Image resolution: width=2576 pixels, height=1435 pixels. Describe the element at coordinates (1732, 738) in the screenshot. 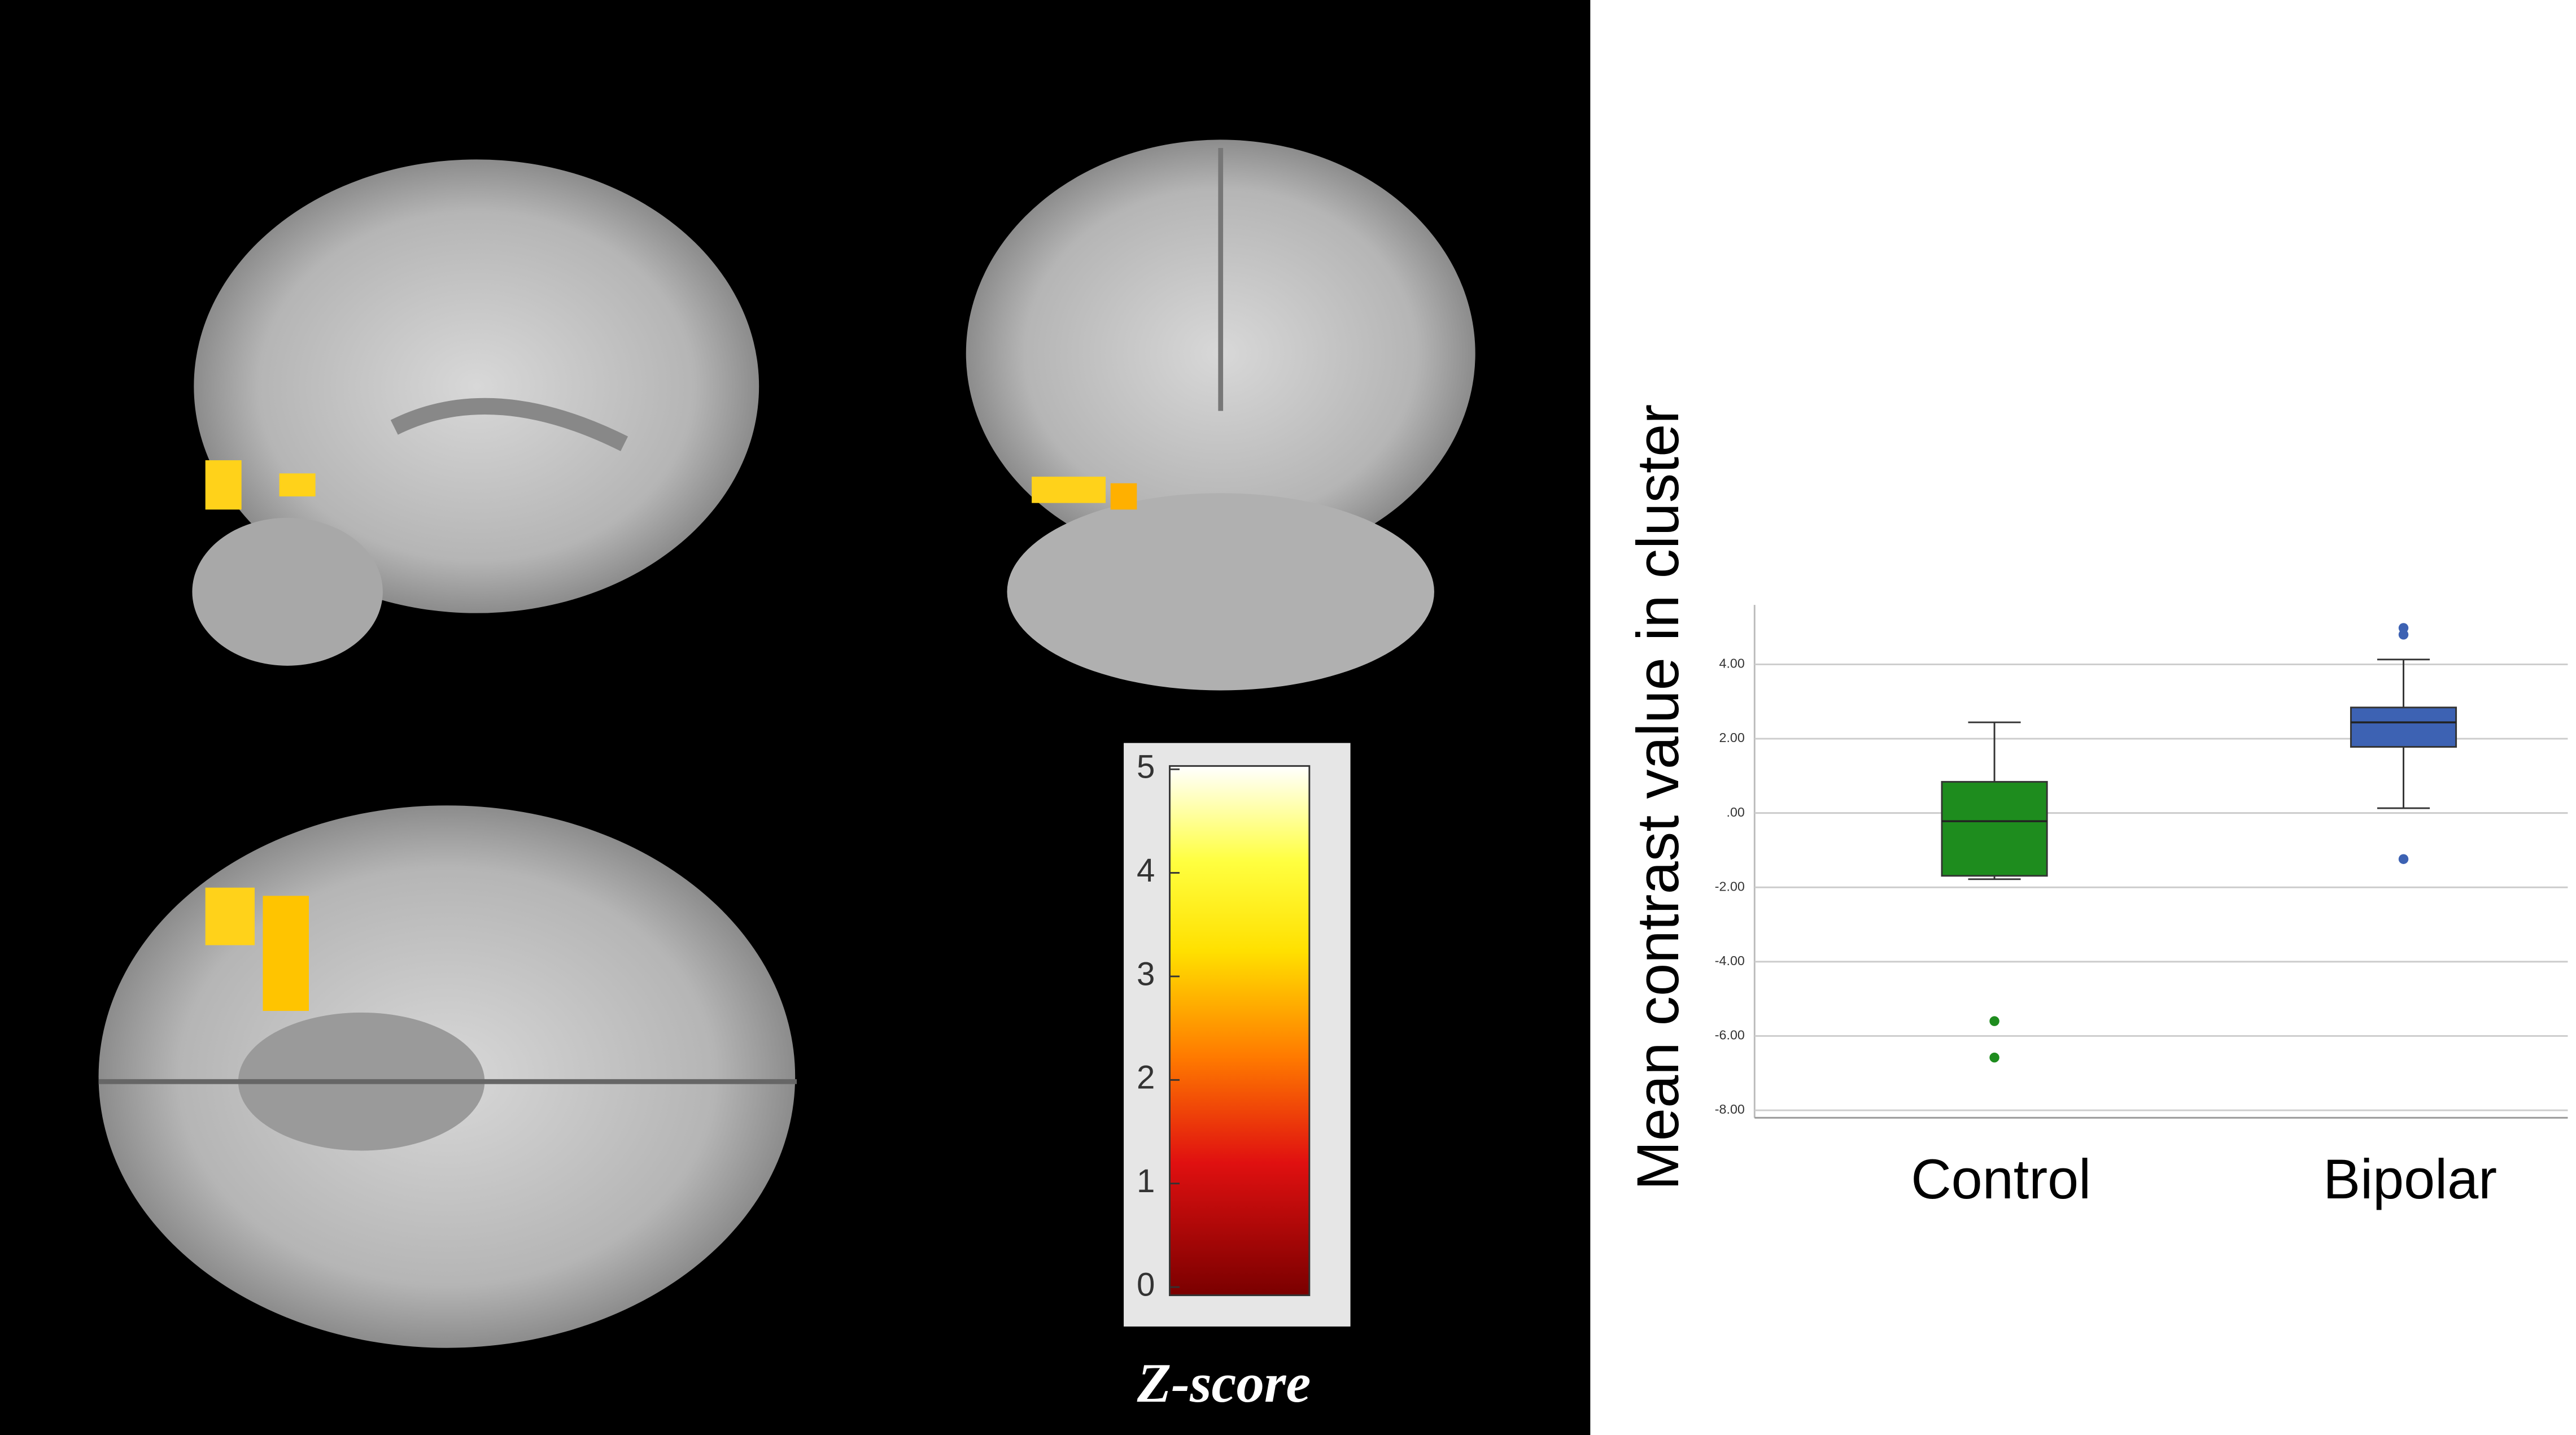

I see `y-tick-label: 2.00` at that location.